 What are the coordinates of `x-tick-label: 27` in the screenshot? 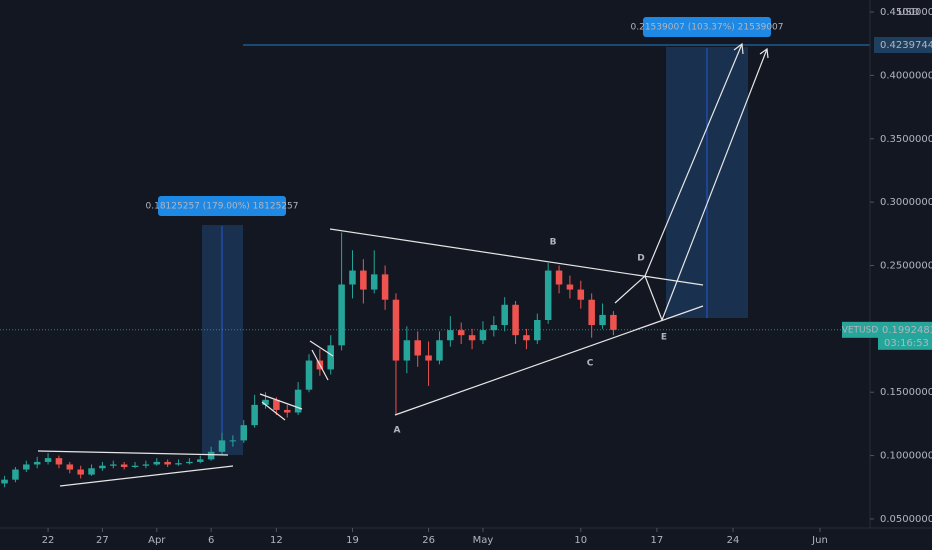 It's located at (102, 540).